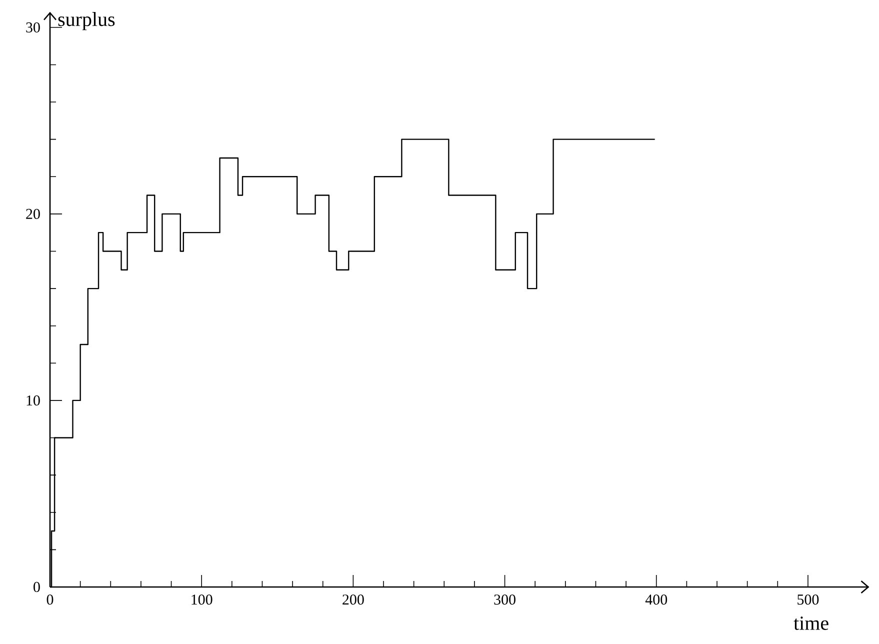 This screenshot has width=879, height=644. What do you see at coordinates (33, 213) in the screenshot?
I see `y-tick-label: 20` at bounding box center [33, 213].